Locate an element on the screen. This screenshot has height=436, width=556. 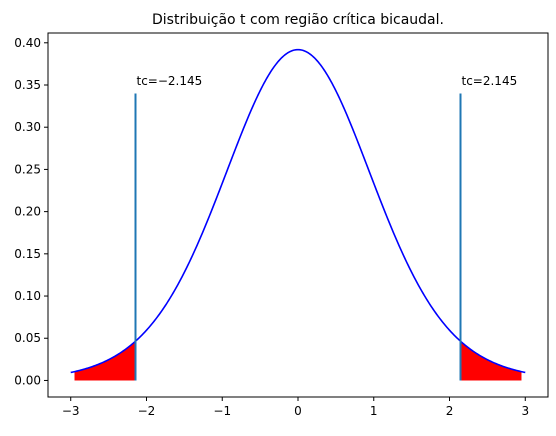
critical-region-right is located at coordinates (491, 361).